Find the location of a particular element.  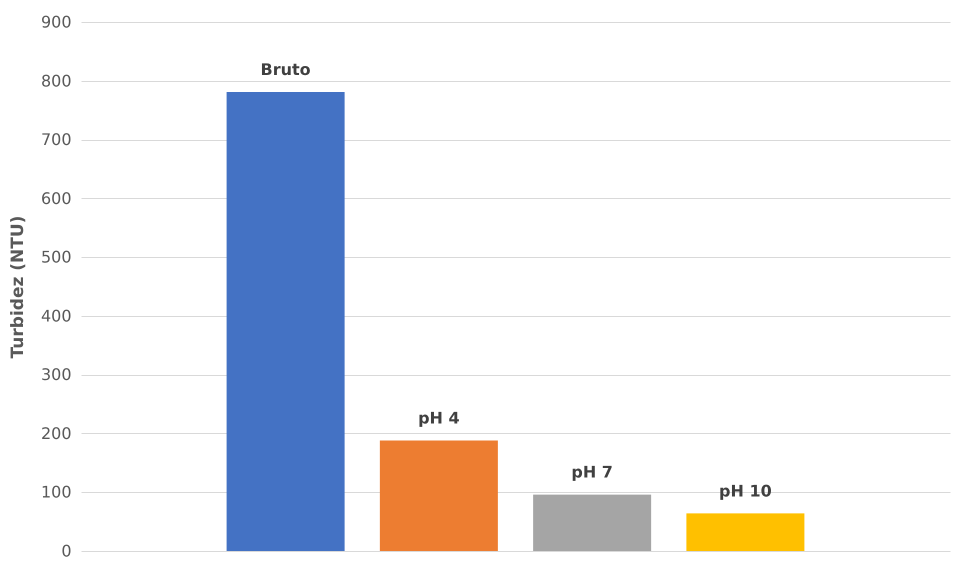

y-tick-label: 600 is located at coordinates (56, 198).